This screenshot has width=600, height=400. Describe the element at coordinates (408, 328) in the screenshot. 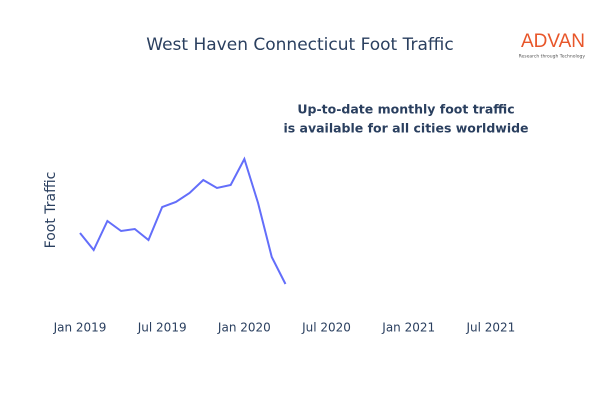

I see `x-tick-label: Jan 2021` at that location.